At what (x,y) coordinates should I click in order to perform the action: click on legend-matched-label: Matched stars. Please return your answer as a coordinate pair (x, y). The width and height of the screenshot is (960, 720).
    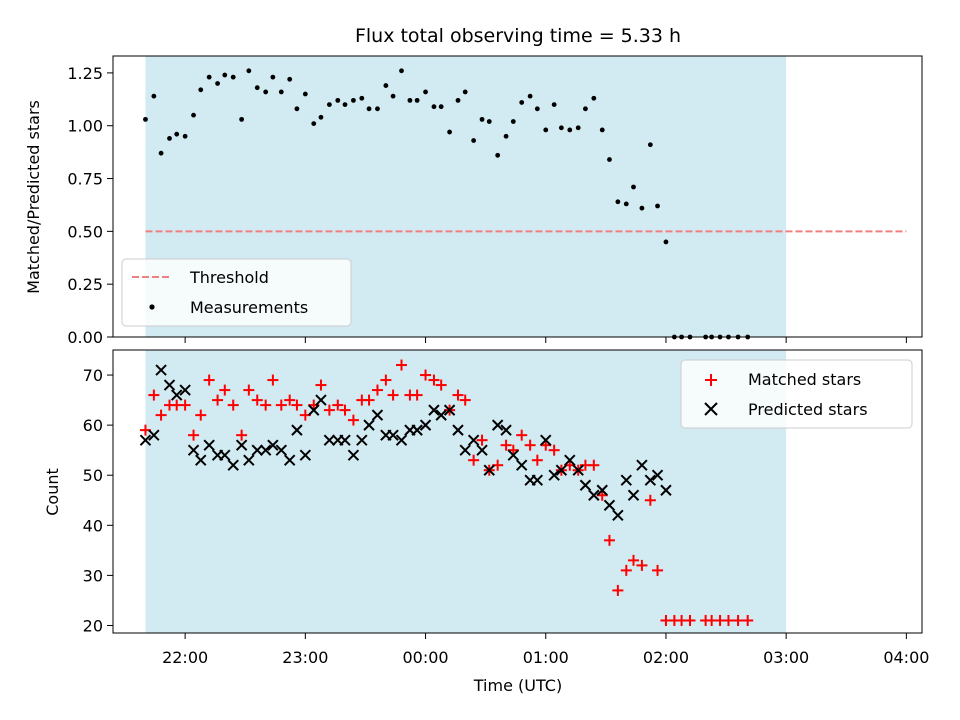
    Looking at the image, I should click on (804, 379).